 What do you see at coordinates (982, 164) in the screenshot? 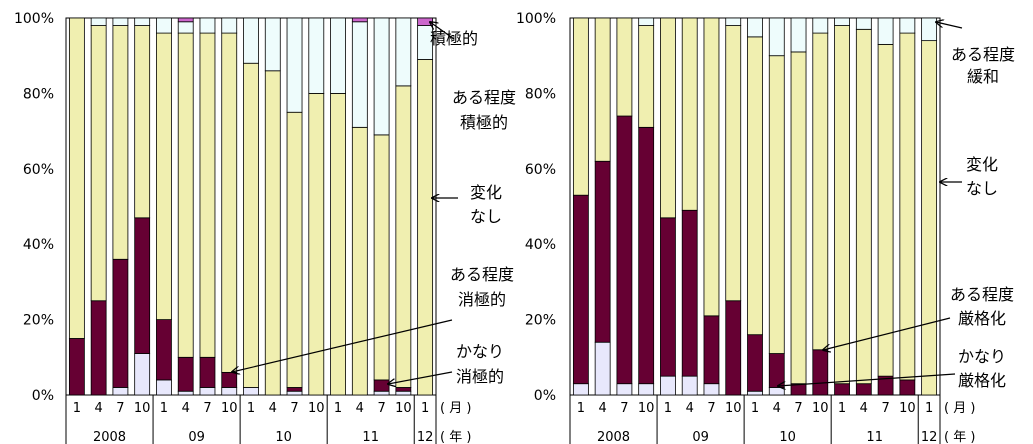
I see `series-annotation: 変化` at bounding box center [982, 164].